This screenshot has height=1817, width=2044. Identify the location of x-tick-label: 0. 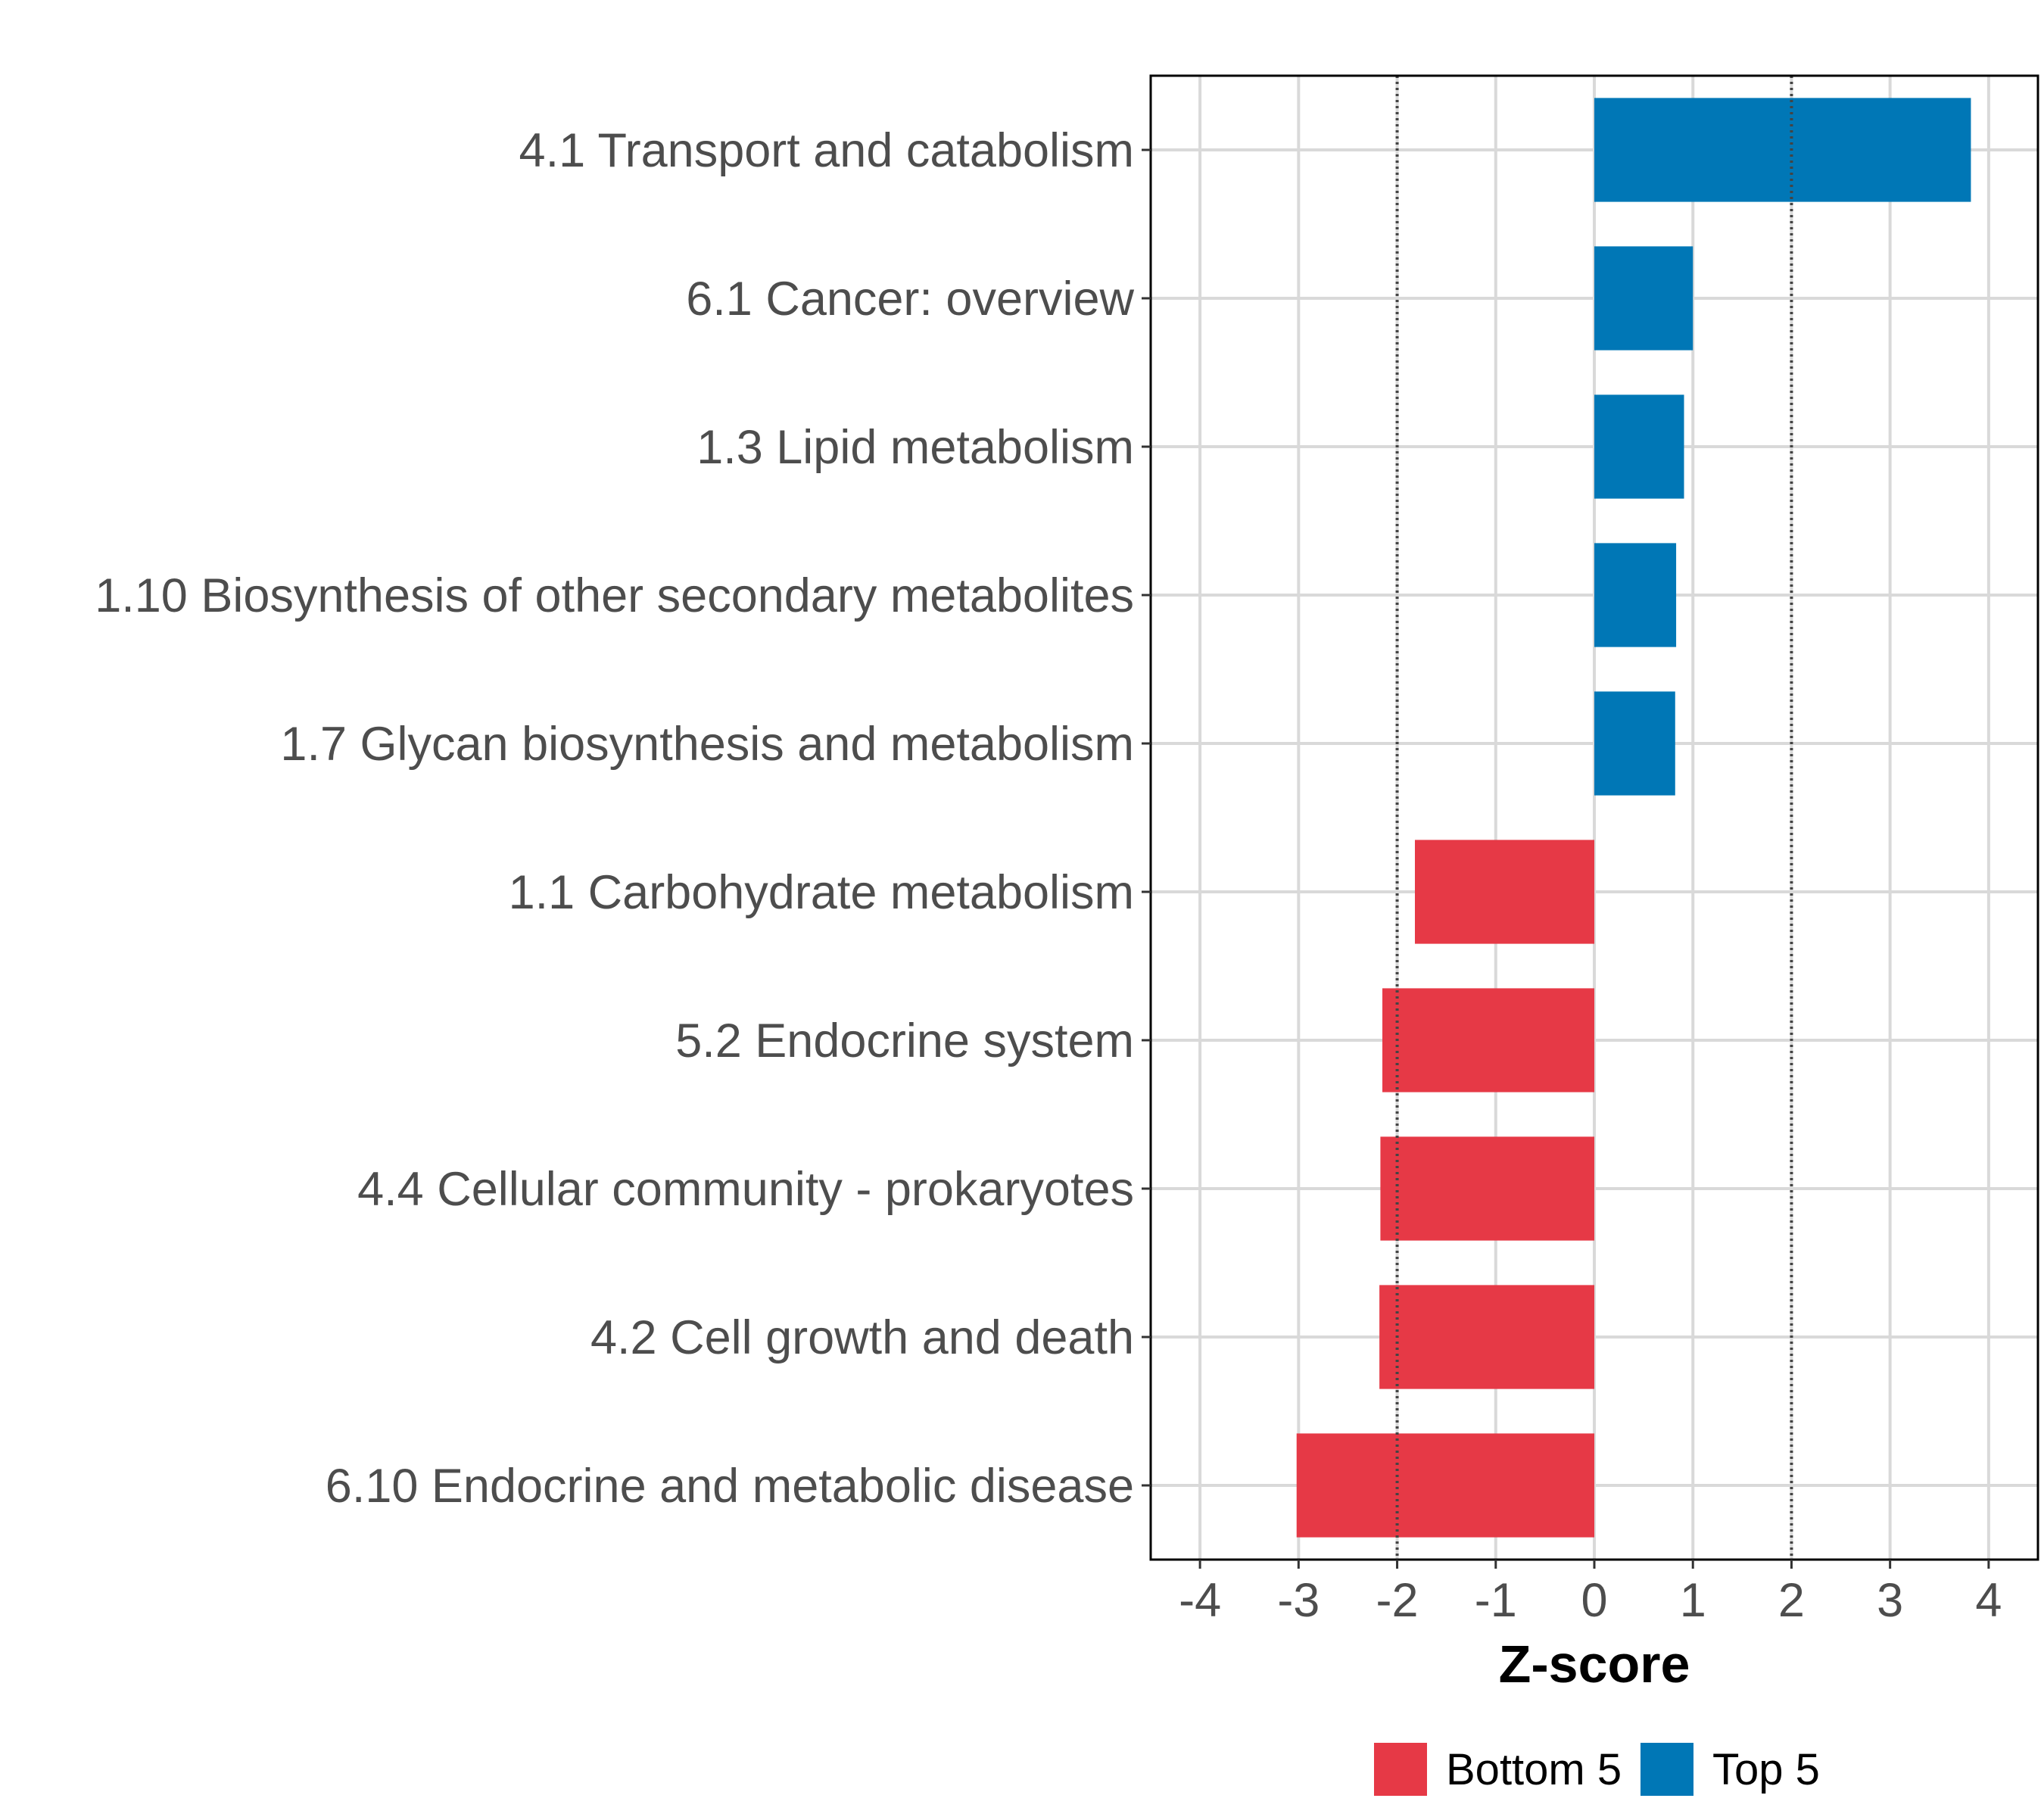
(1594, 1600).